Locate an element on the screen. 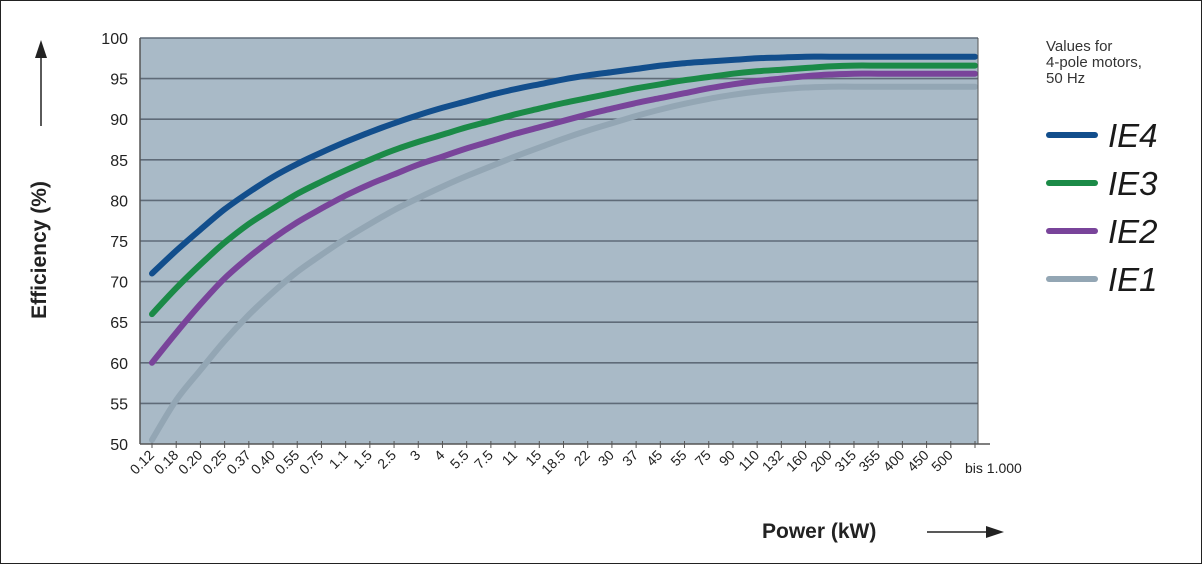  x-tick-label: 5.5 is located at coordinates (459, 459).